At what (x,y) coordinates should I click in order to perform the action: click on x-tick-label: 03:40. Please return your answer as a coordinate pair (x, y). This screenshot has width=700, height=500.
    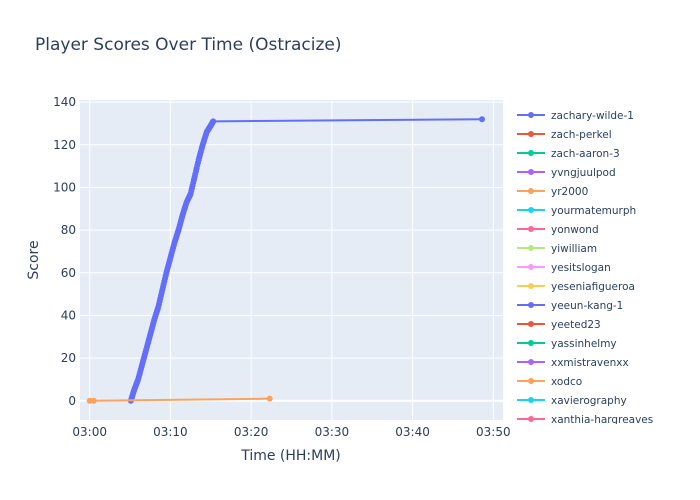
    Looking at the image, I should click on (412, 432).